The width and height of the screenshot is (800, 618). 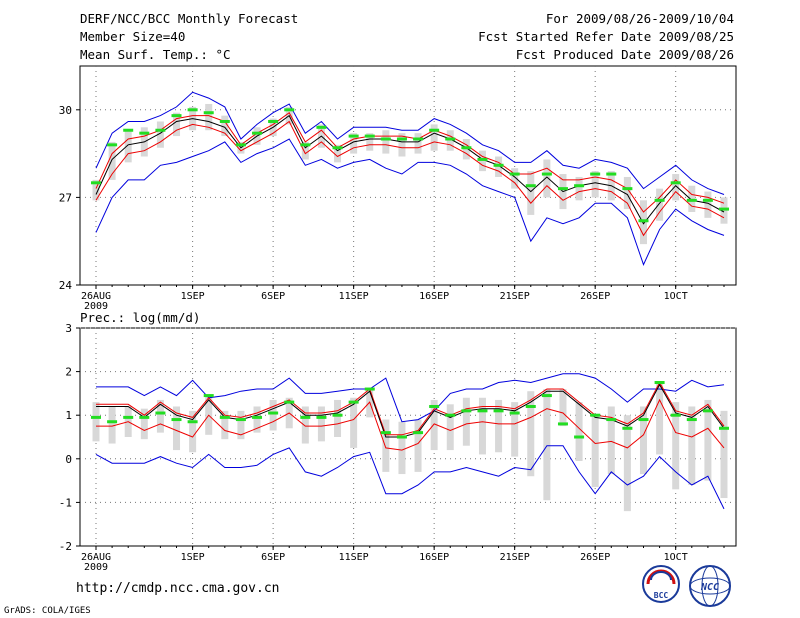 I want to click on ncc-logo-text: NCC, so click(x=709, y=587).